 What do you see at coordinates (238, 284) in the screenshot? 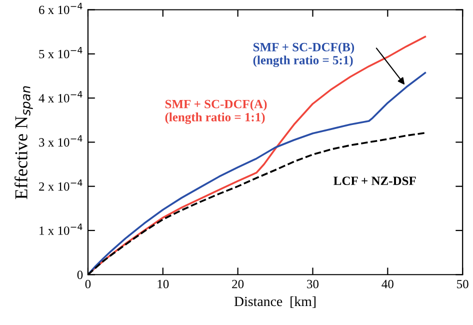
I see `x-tick-label: 20` at bounding box center [238, 284].